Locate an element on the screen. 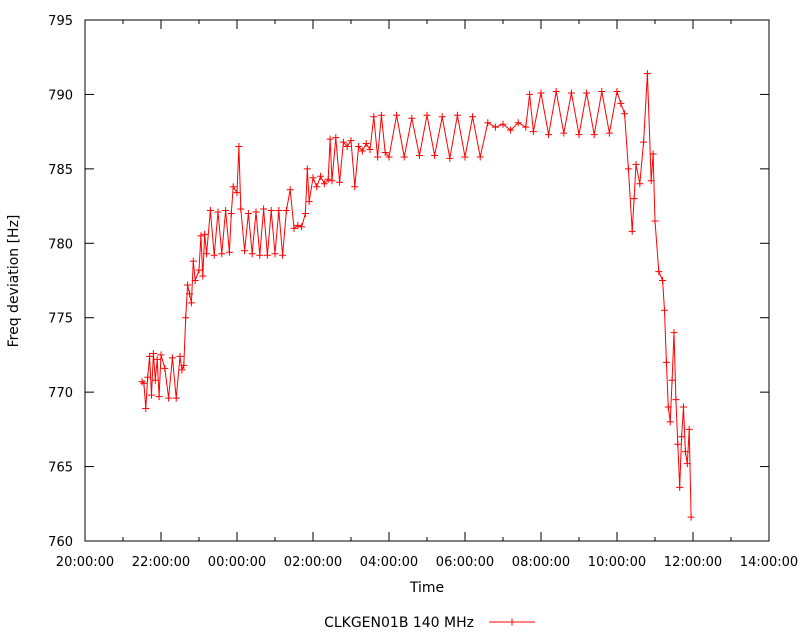 The height and width of the screenshot is (640, 800). x-tick-label: 04:00:00 is located at coordinates (389, 562).